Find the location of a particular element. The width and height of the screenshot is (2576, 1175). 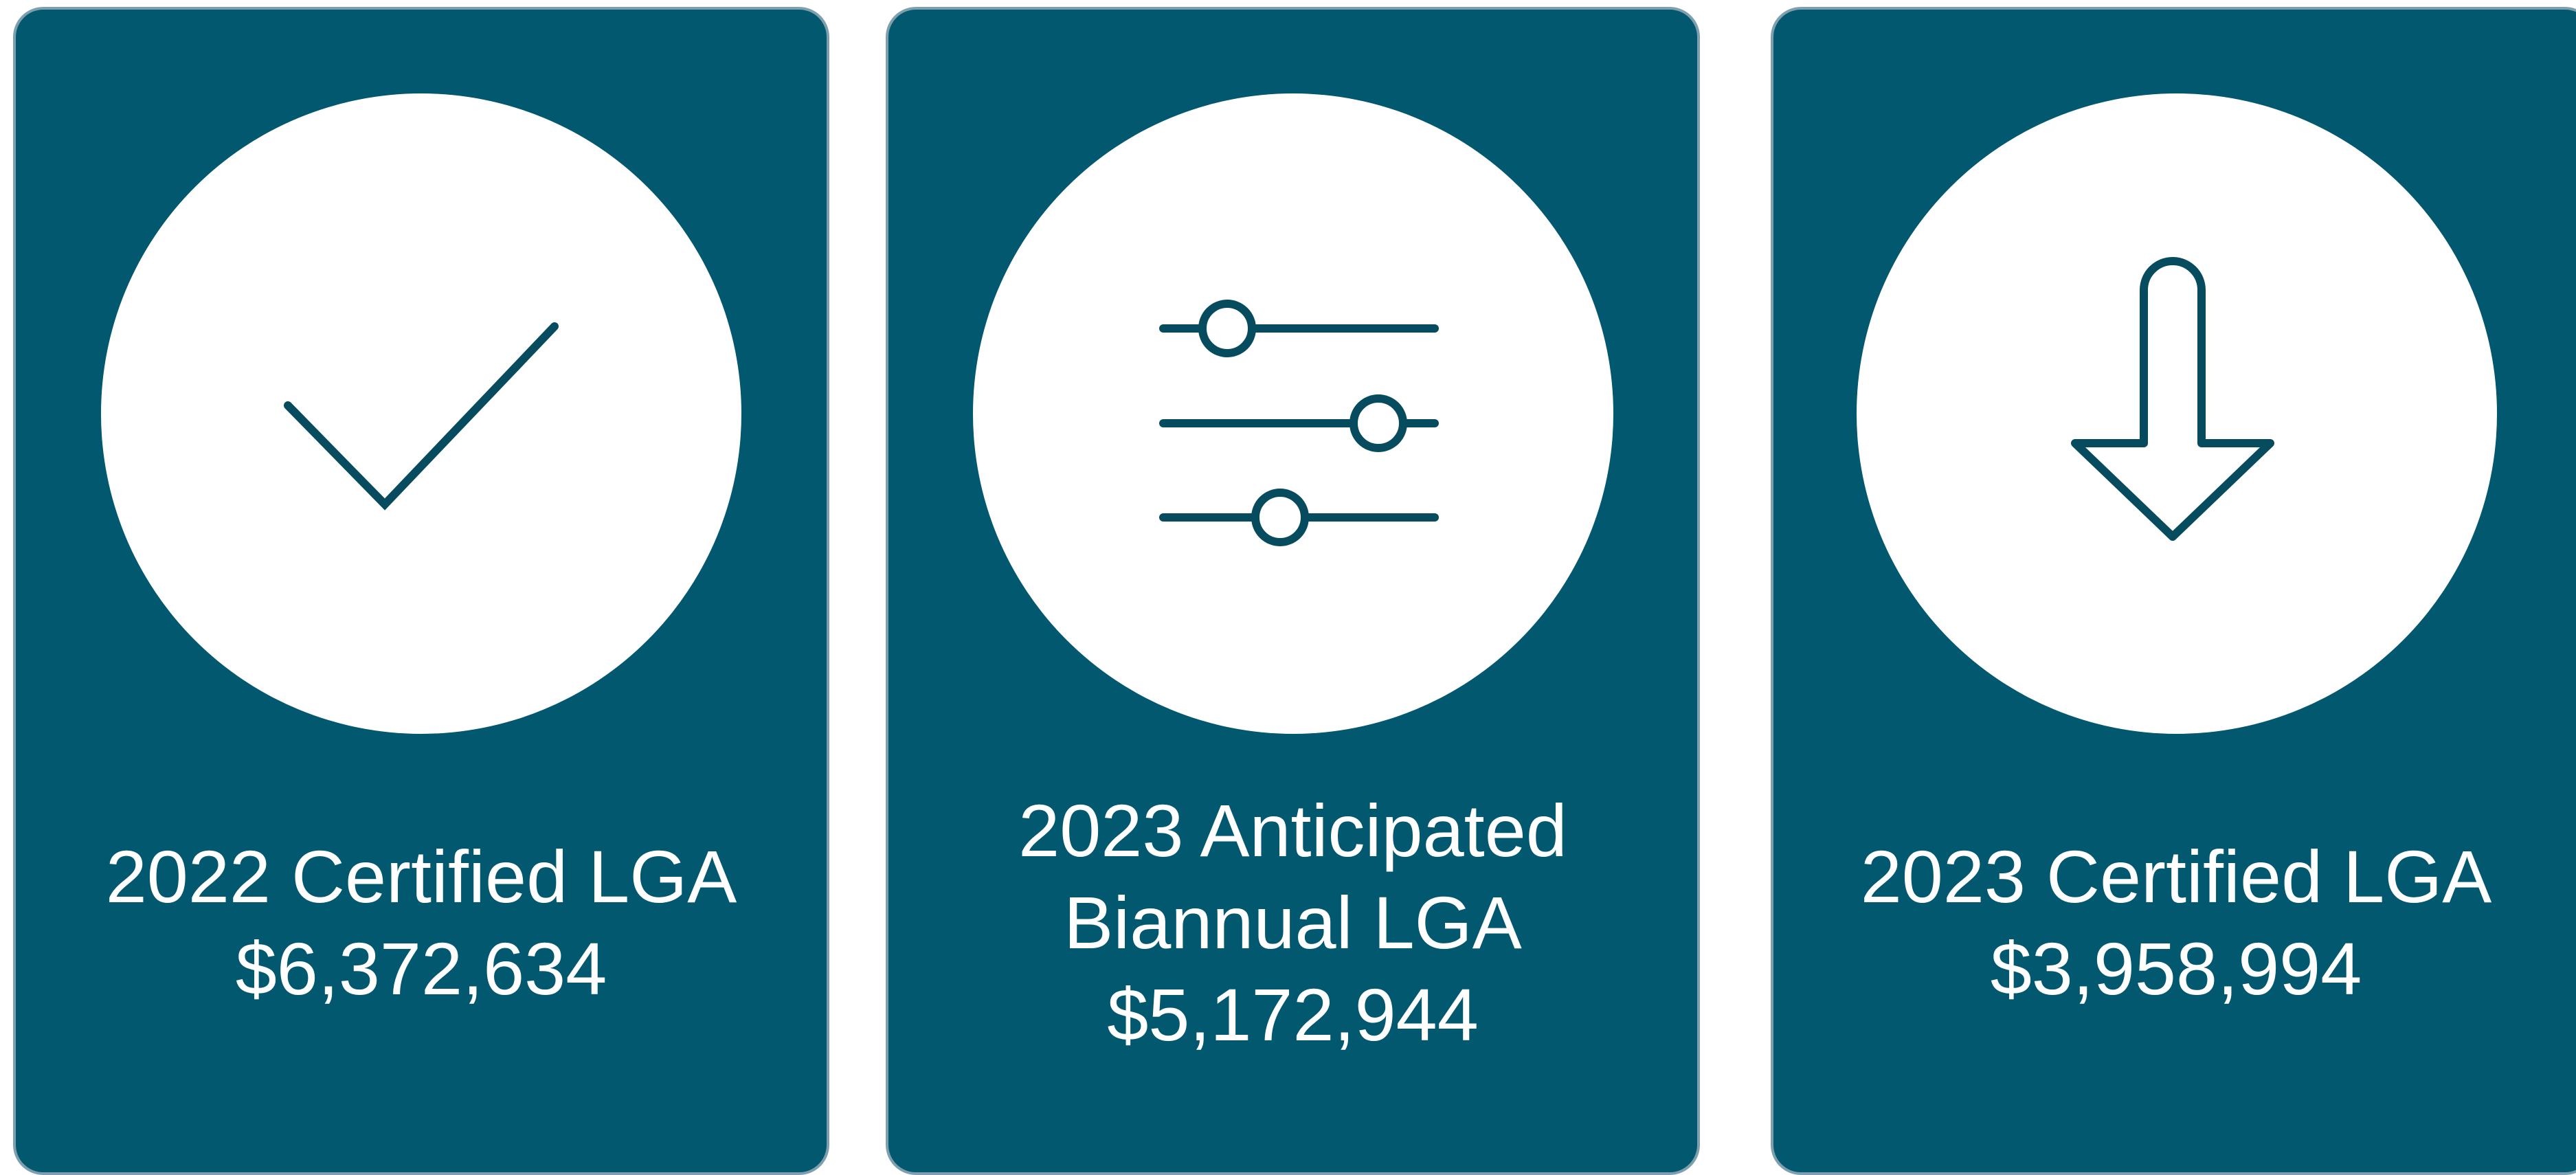

card-value: $3,958,994 is located at coordinates (2176, 968).